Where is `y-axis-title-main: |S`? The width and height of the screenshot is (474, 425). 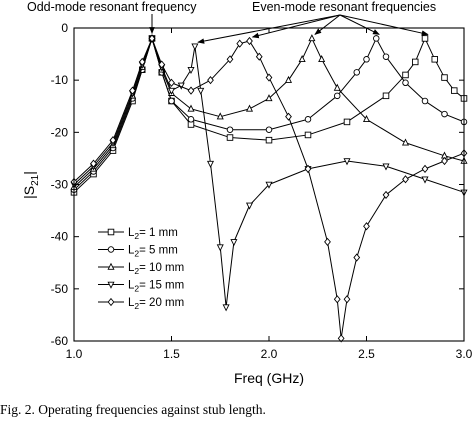 y-axis-title-main: |S is located at coordinates (29, 192).